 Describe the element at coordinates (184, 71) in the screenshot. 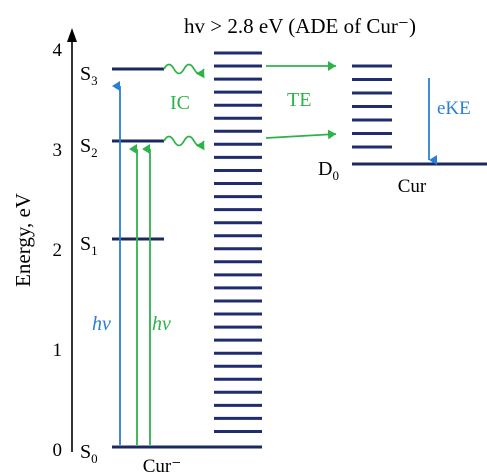

I see `ic-wavy-arrow-upper` at that location.